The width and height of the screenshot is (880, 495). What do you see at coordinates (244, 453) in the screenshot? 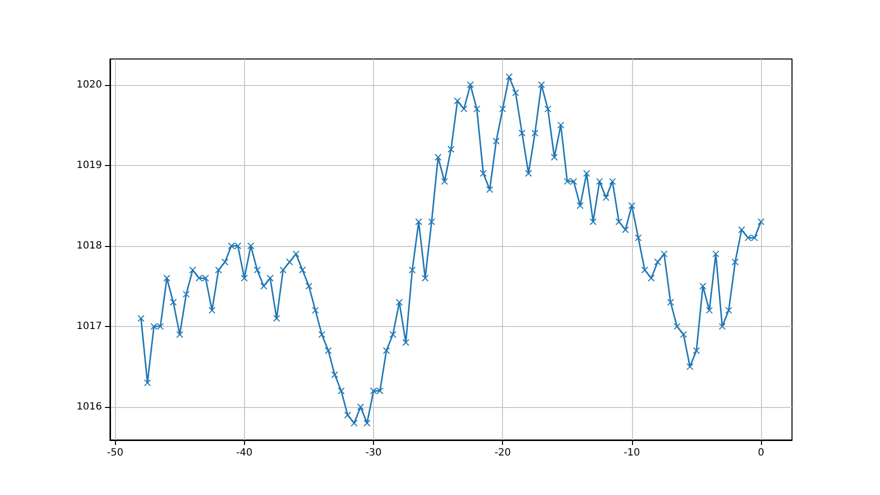
I see `x-tick-label: -40` at bounding box center [244, 453].